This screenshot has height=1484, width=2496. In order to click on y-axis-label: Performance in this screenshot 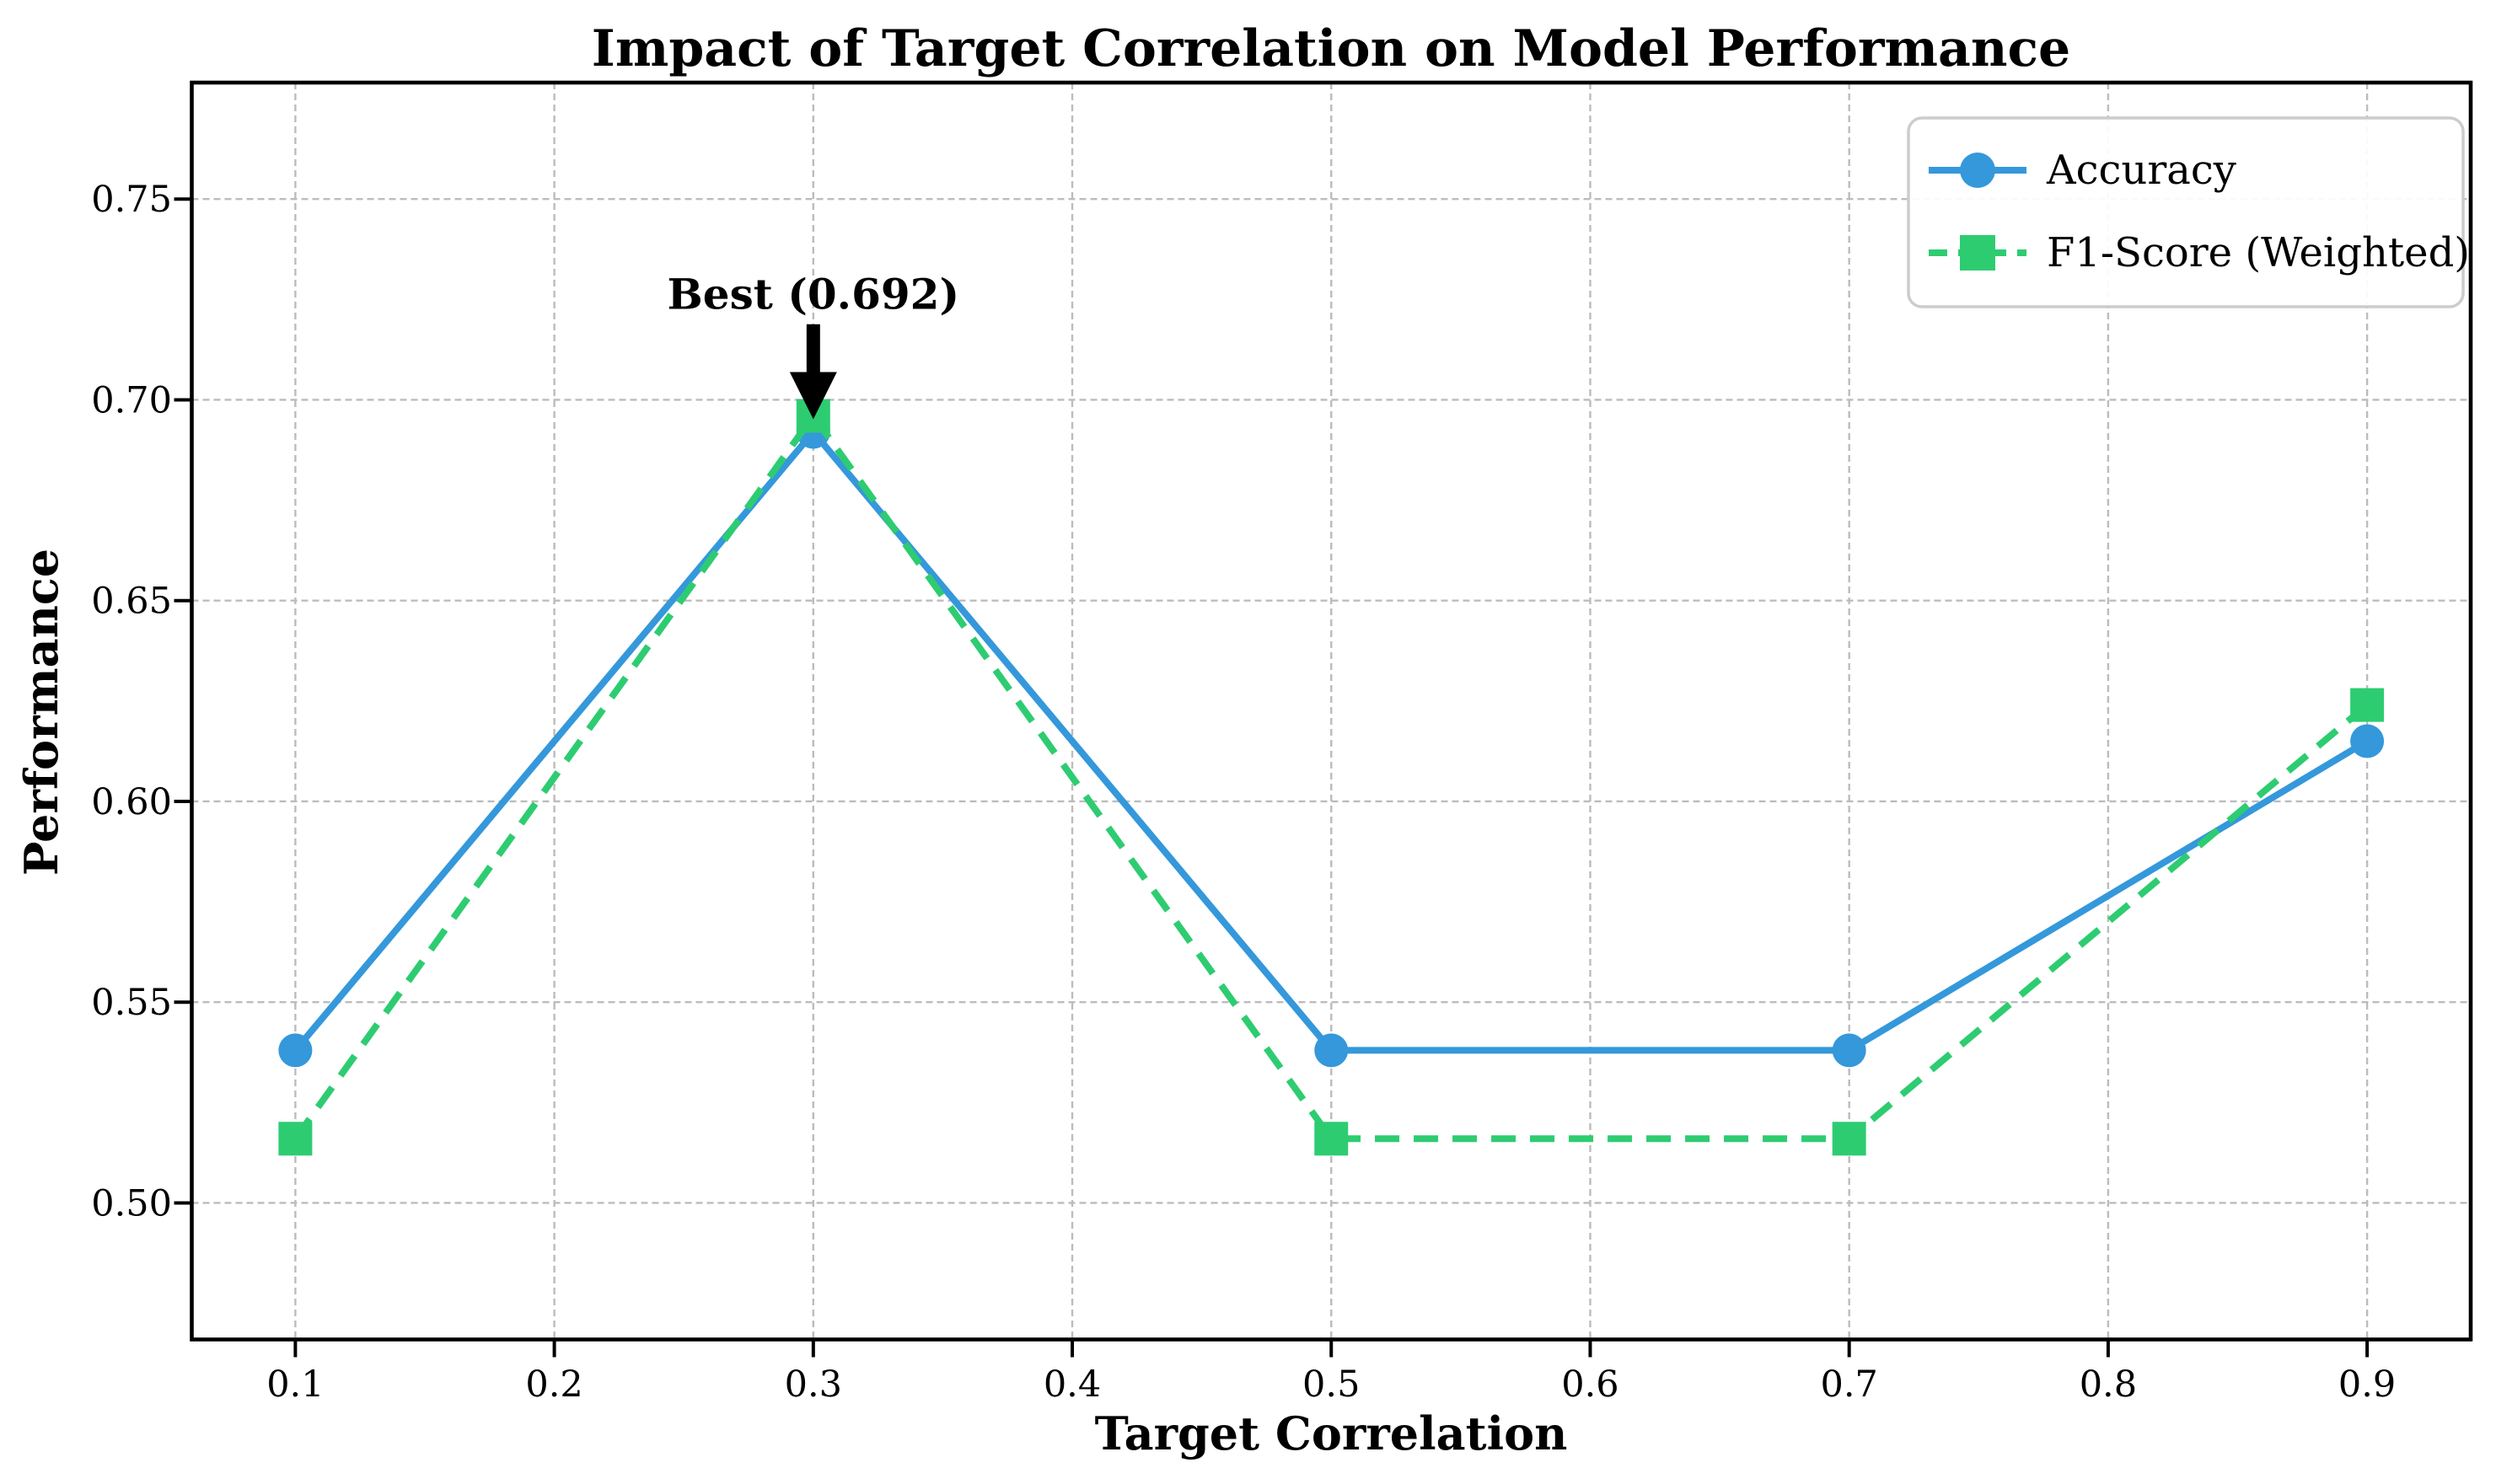, I will do `click(41, 712)`.